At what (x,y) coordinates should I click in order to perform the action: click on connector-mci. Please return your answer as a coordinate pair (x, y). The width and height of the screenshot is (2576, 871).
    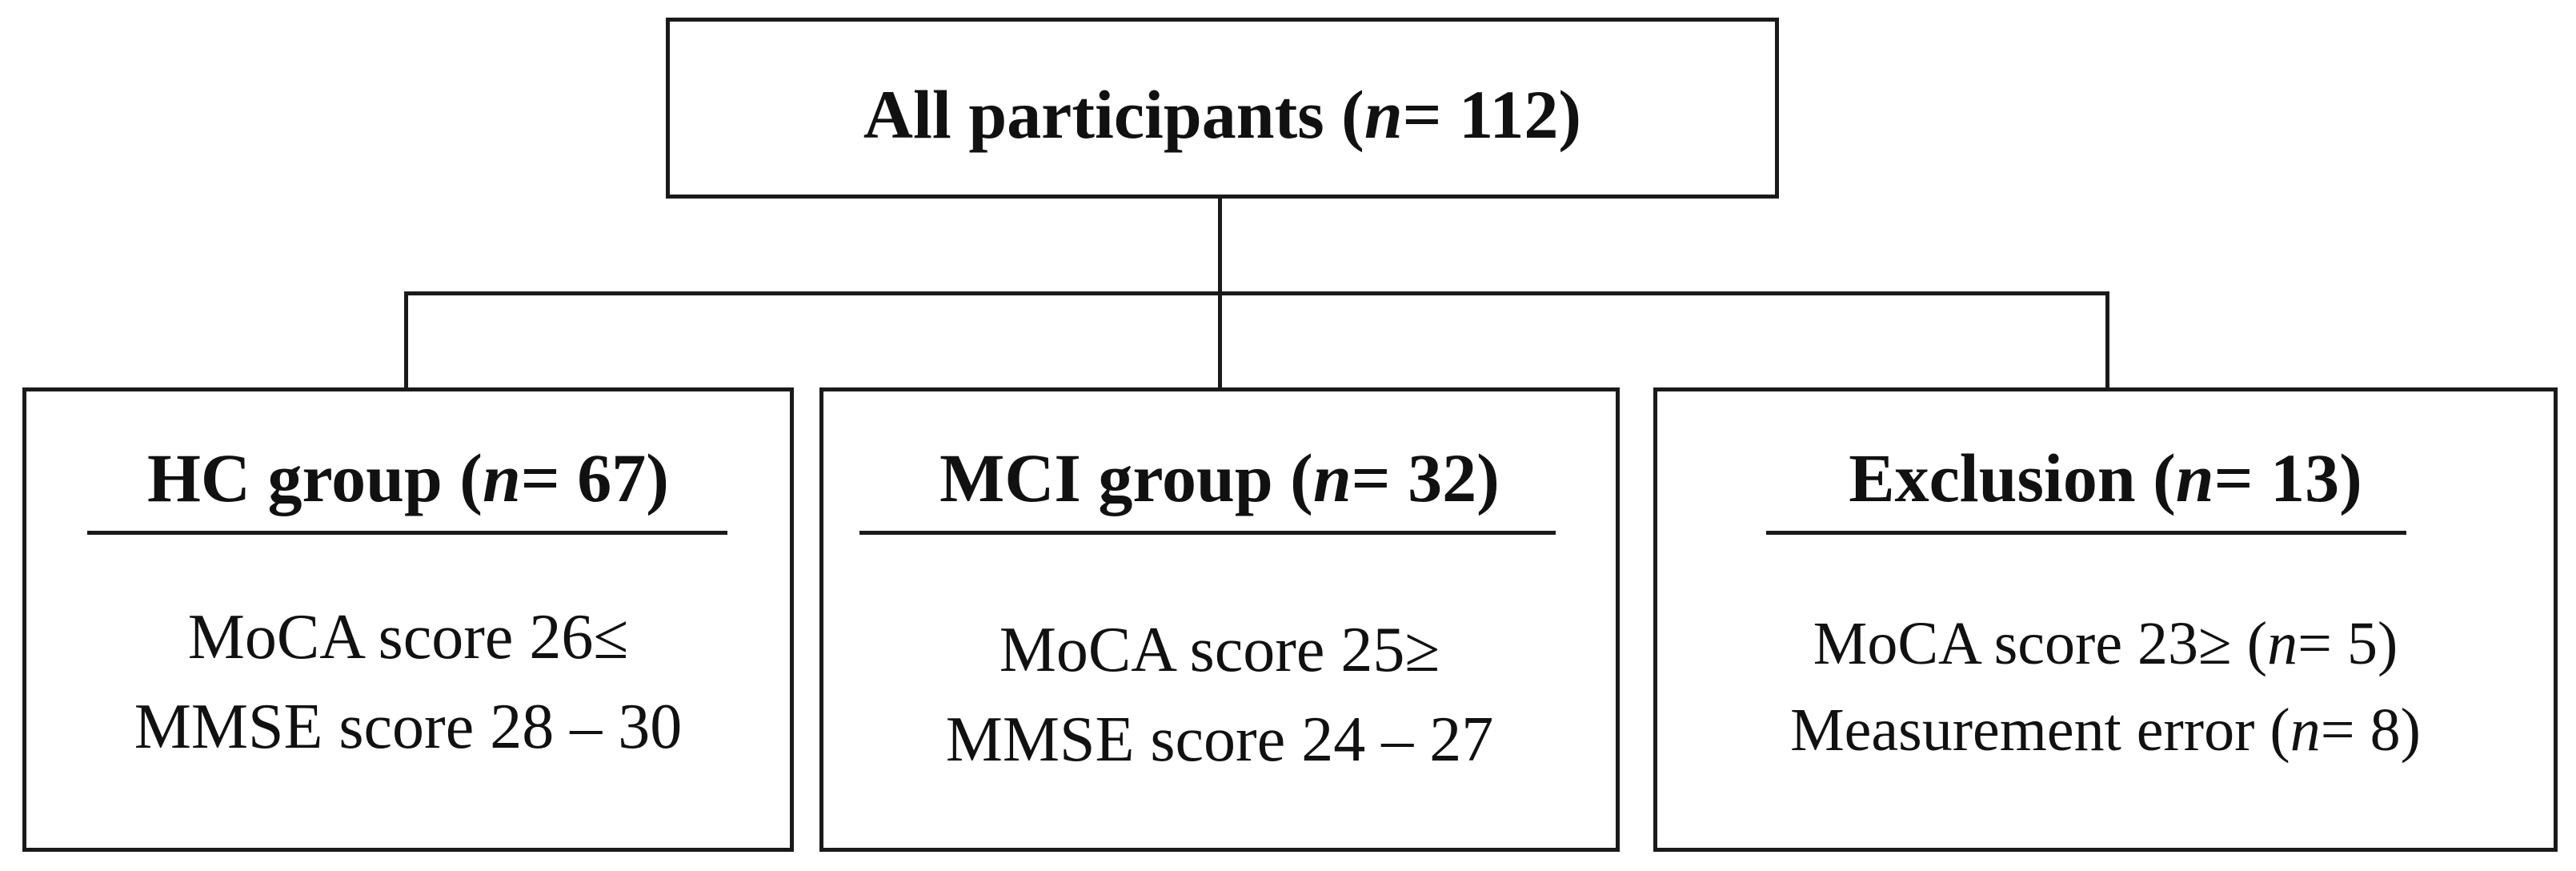
    Looking at the image, I should click on (1220, 340).